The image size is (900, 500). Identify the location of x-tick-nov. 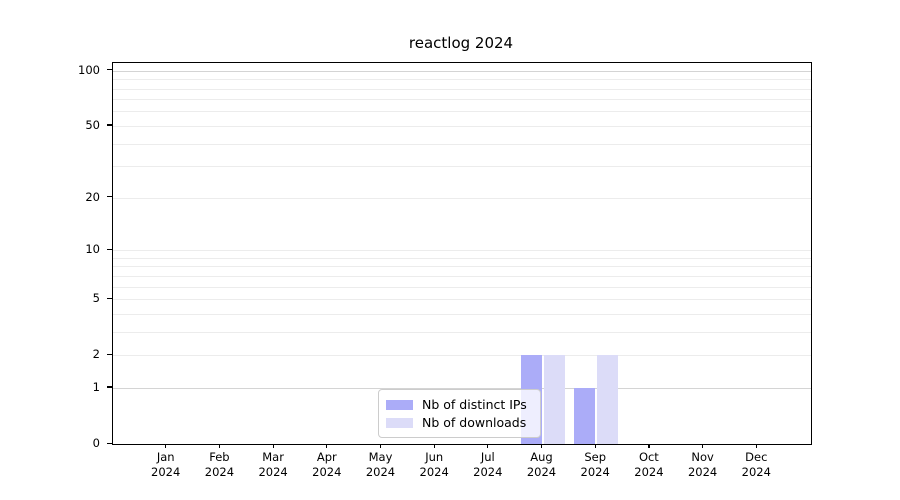
(703, 446).